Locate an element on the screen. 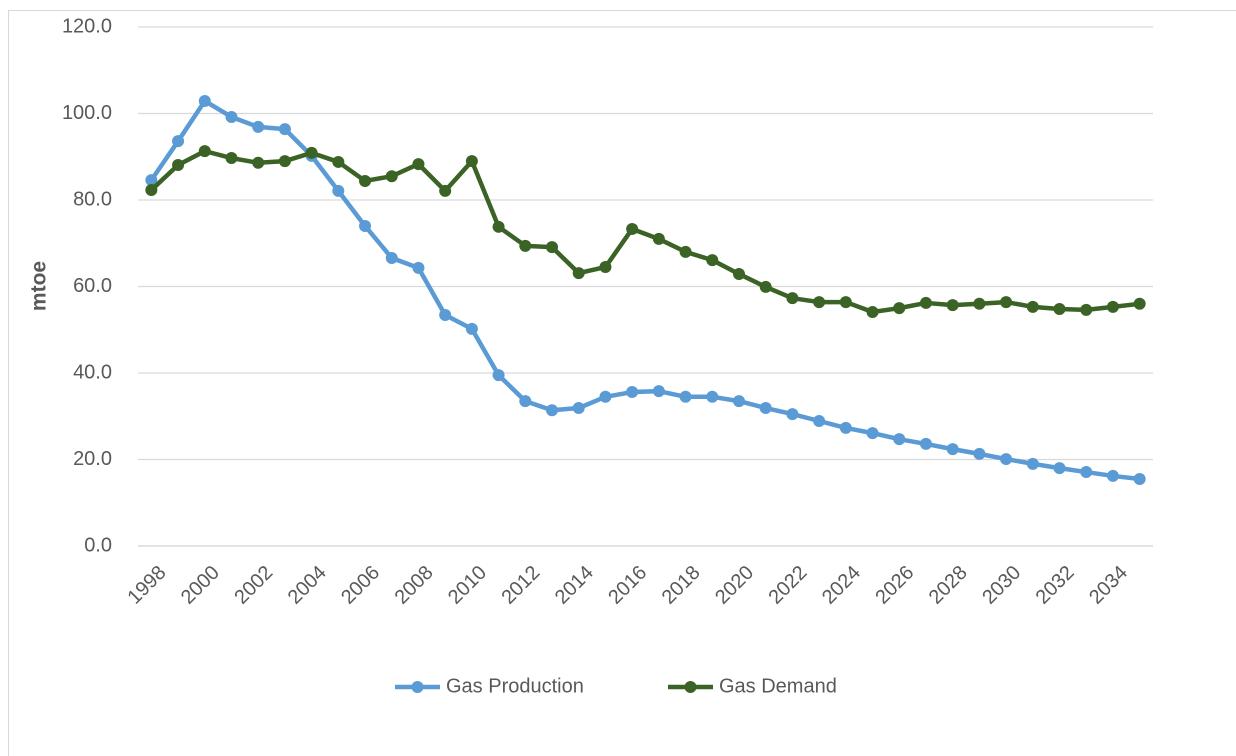 The width and height of the screenshot is (1236, 756). x-tick-label: 2008 is located at coordinates (414, 585).